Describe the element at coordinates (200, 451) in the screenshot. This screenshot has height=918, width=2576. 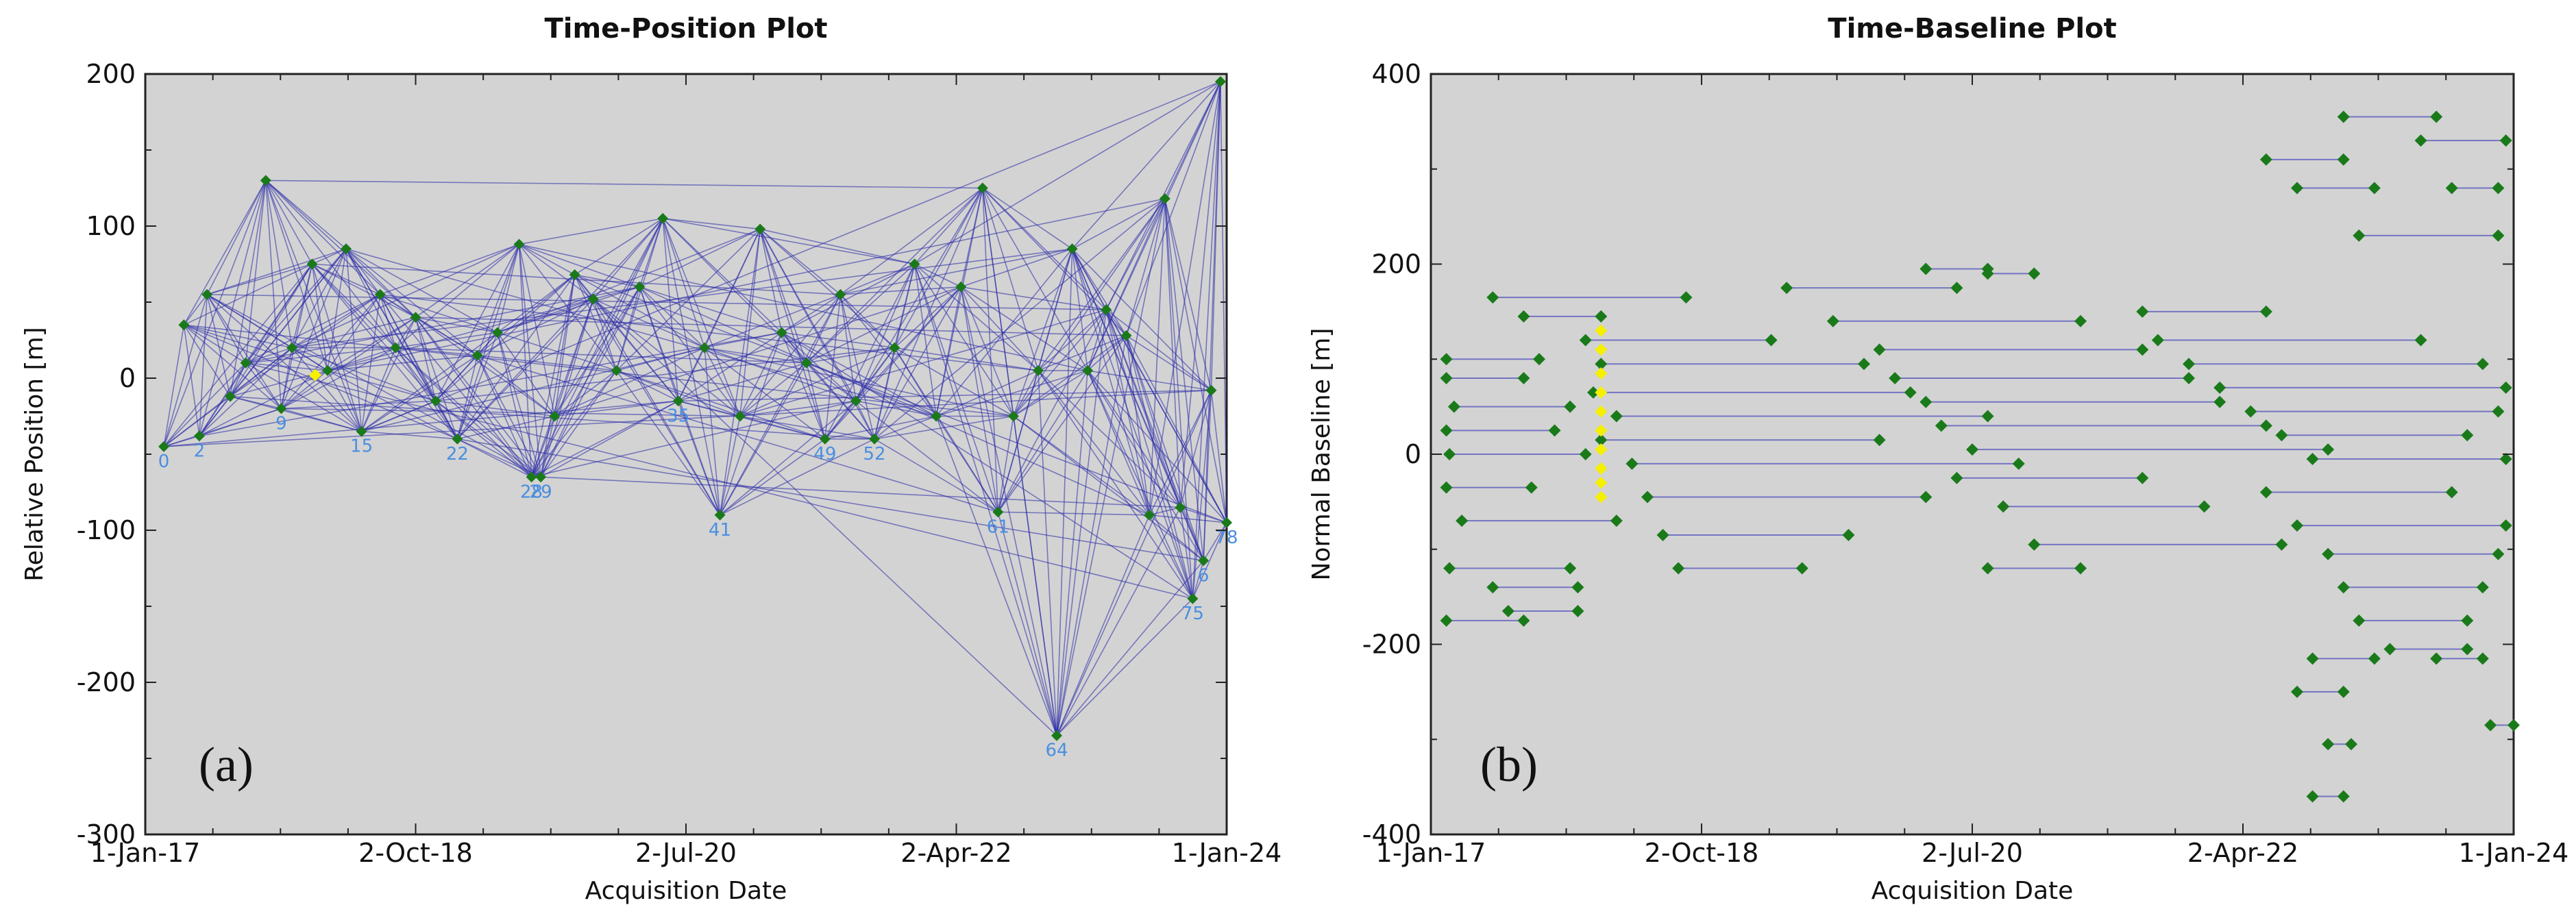
I see `point-label: 2` at that location.